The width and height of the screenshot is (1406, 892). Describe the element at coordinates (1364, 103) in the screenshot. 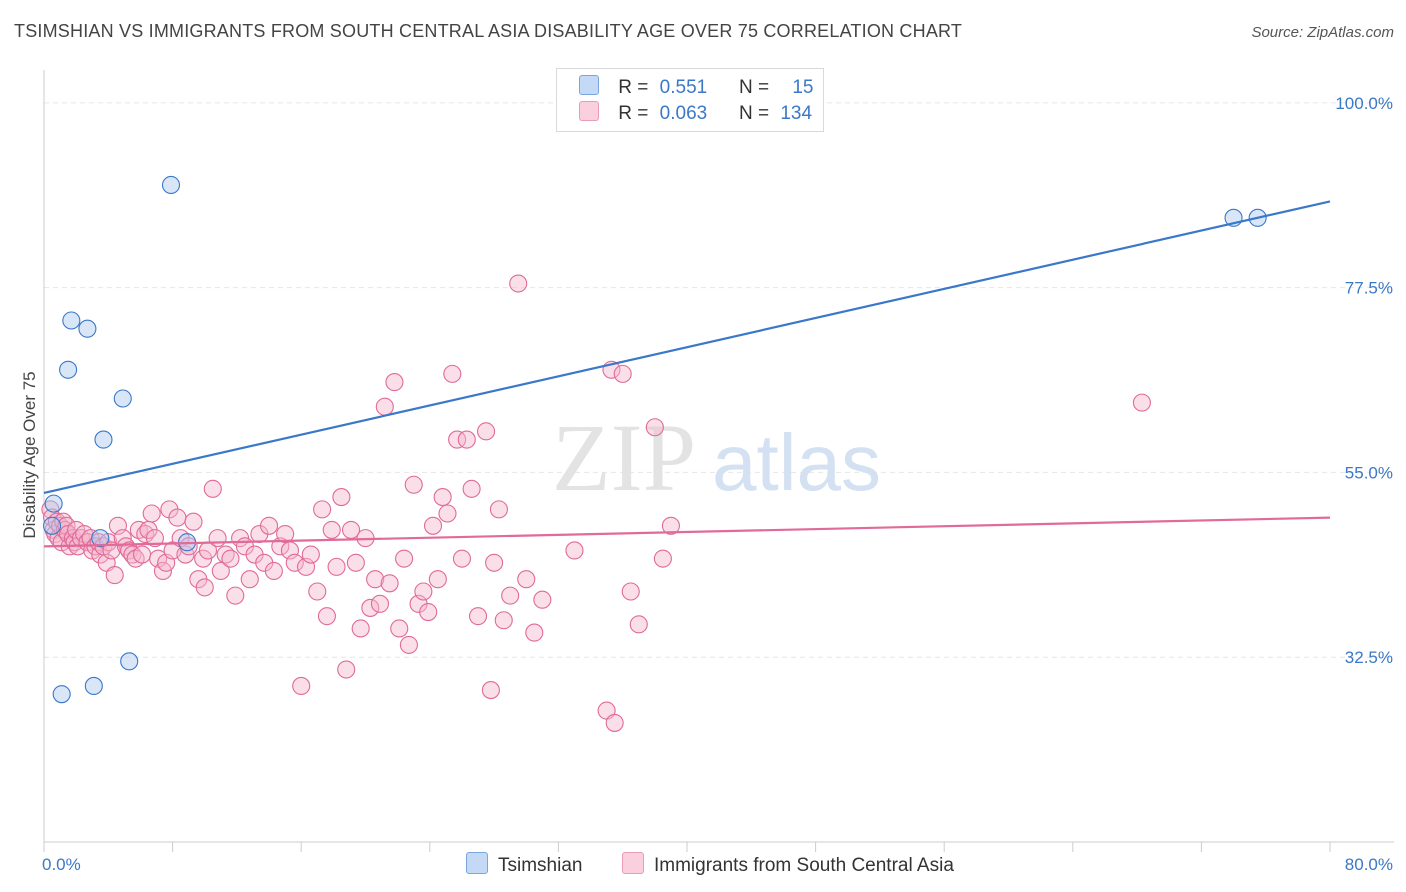

I see `y-tick-label: 100.0%` at that location.